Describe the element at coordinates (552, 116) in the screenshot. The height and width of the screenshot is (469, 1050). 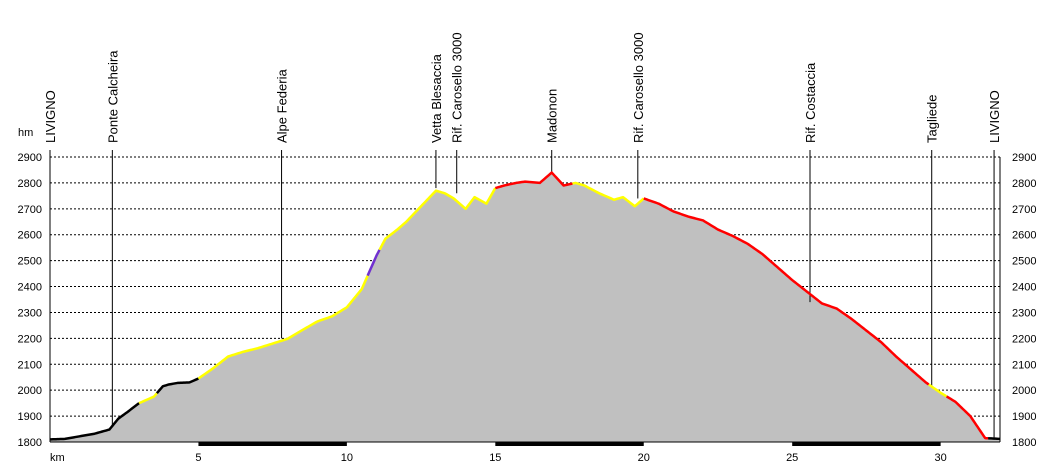
I see `waypoint-label: Madonon` at that location.